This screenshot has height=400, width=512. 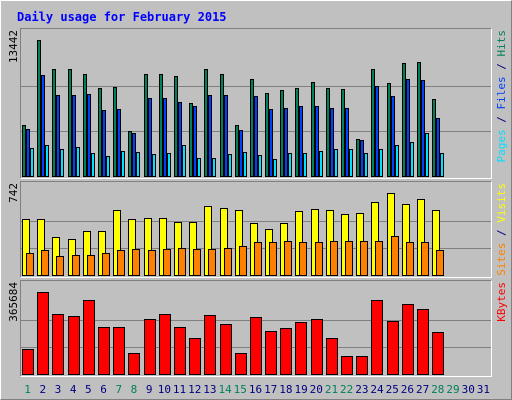 What do you see at coordinates (225, 389) in the screenshot?
I see `x-tick-label: 14` at bounding box center [225, 389].